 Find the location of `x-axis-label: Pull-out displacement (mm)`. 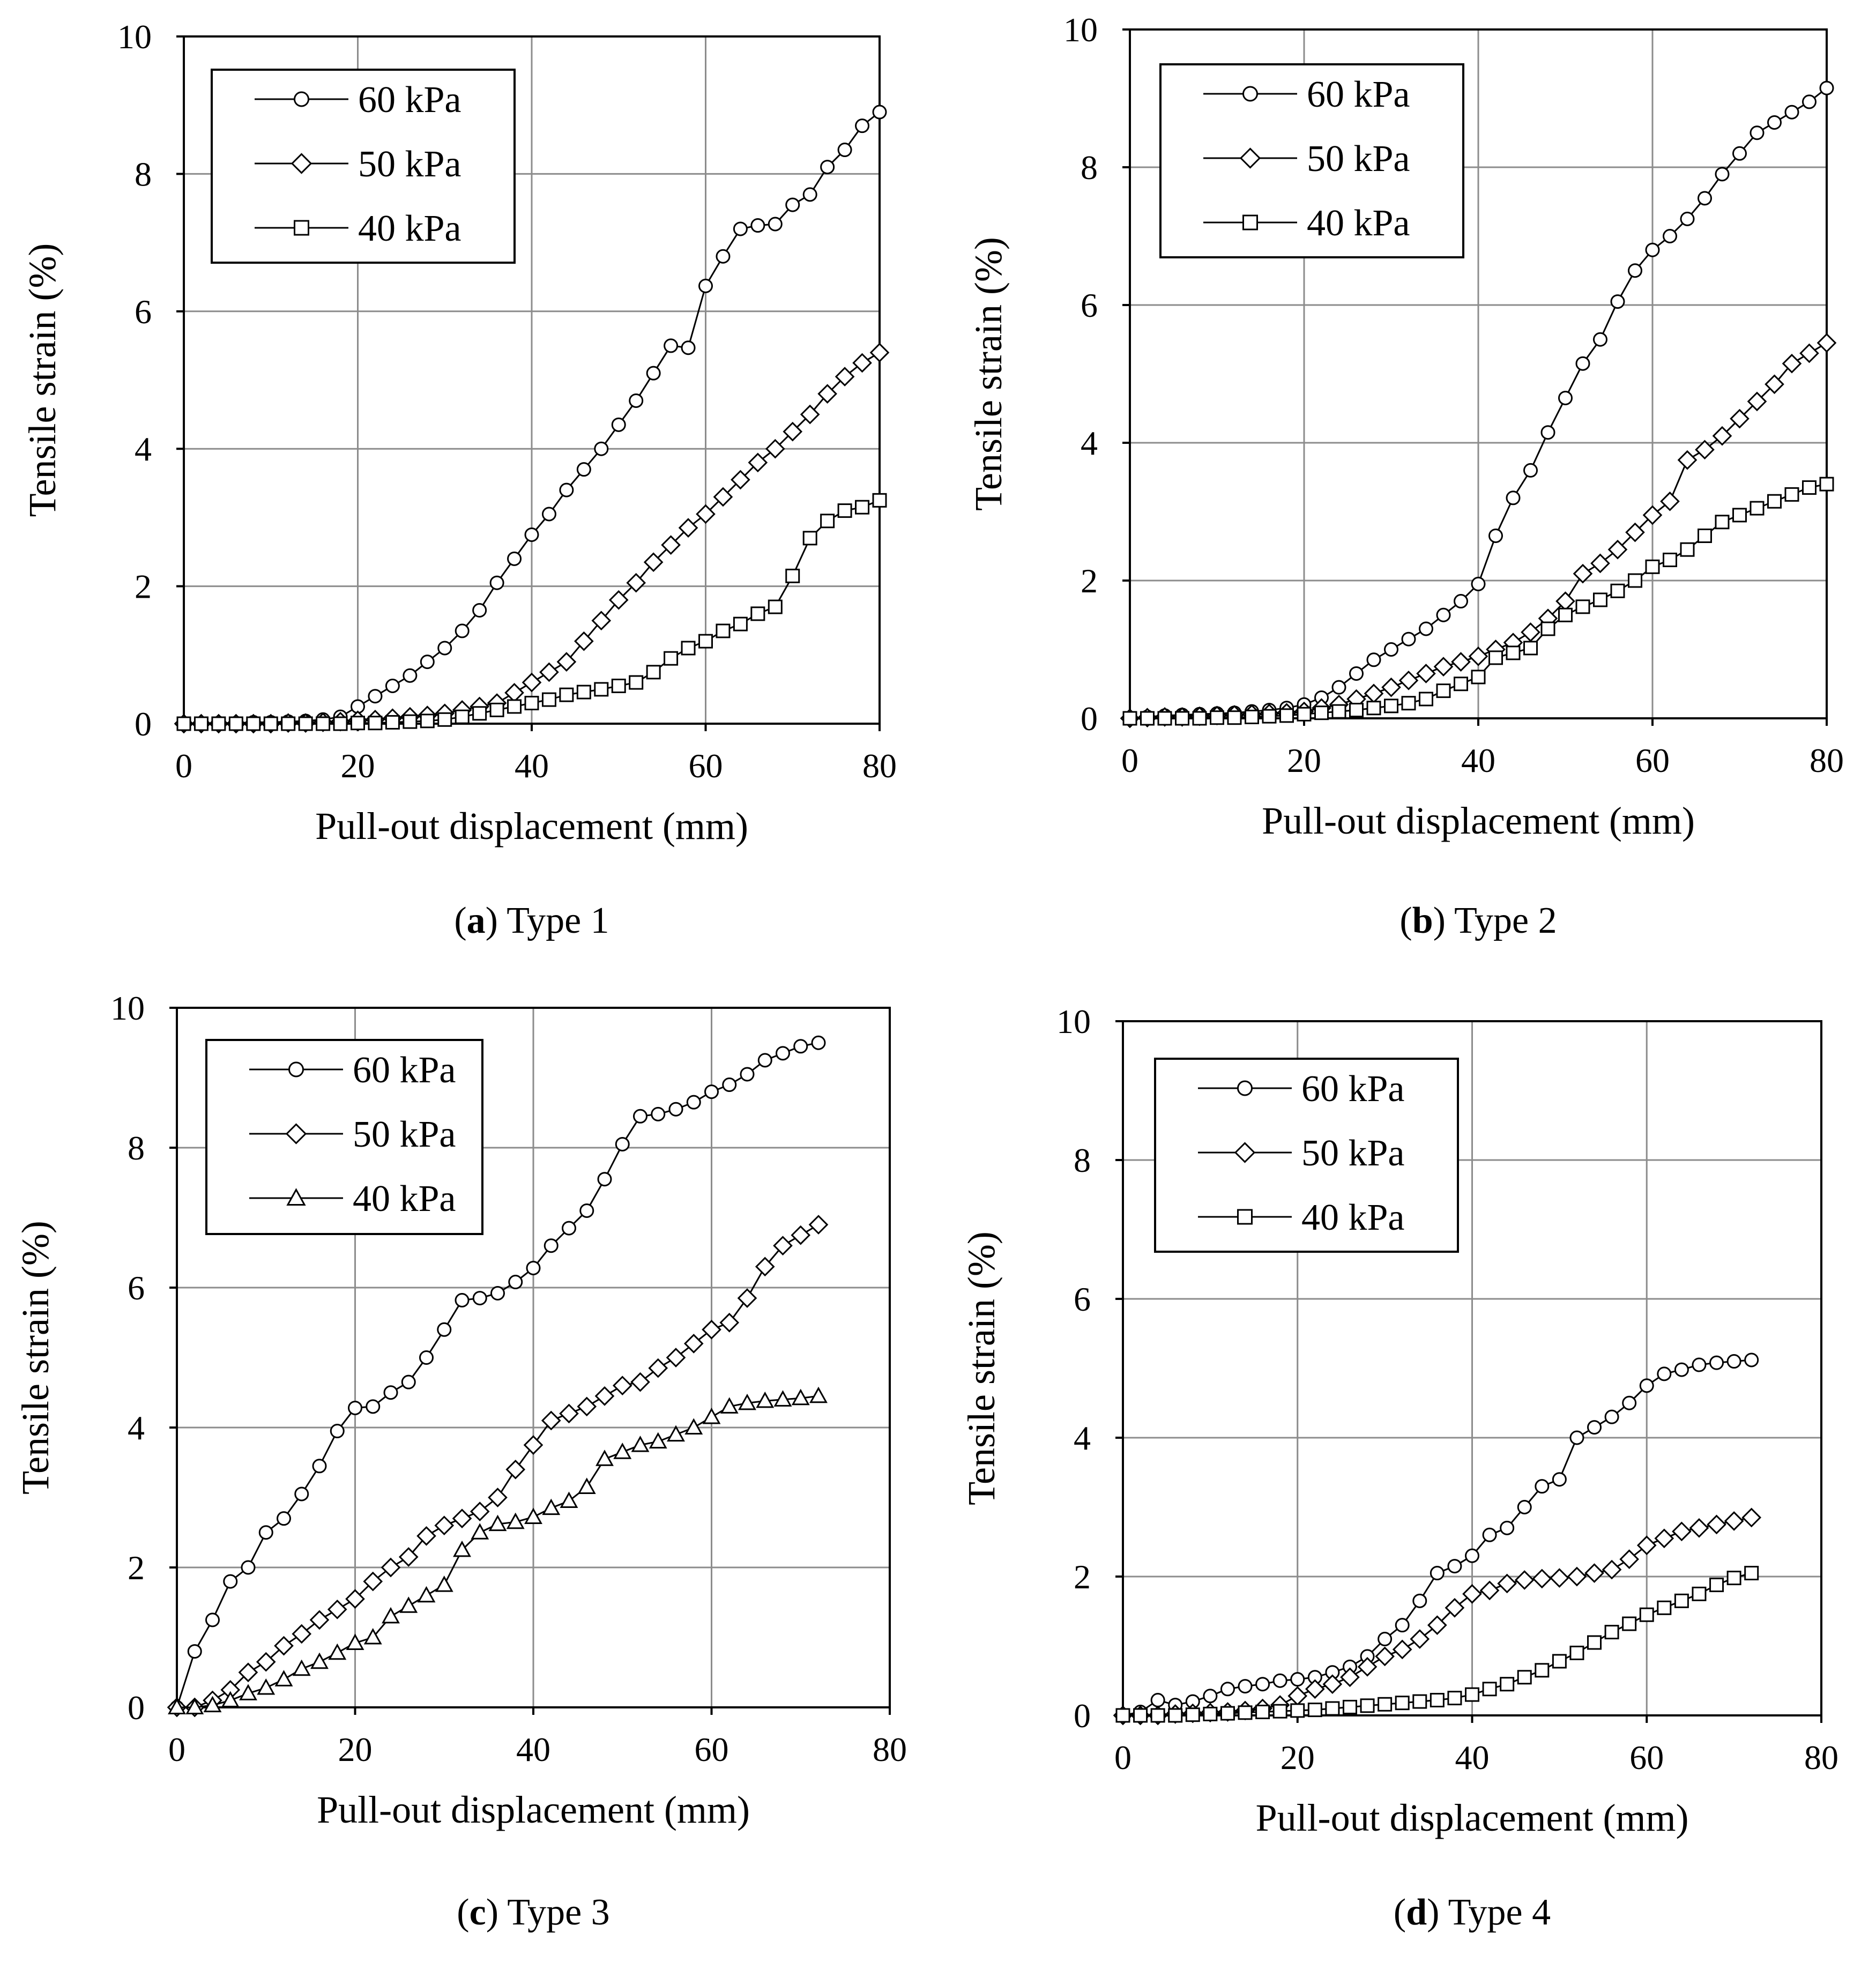

x-axis-label: Pull-out displacement (mm) is located at coordinates (1473, 1818).